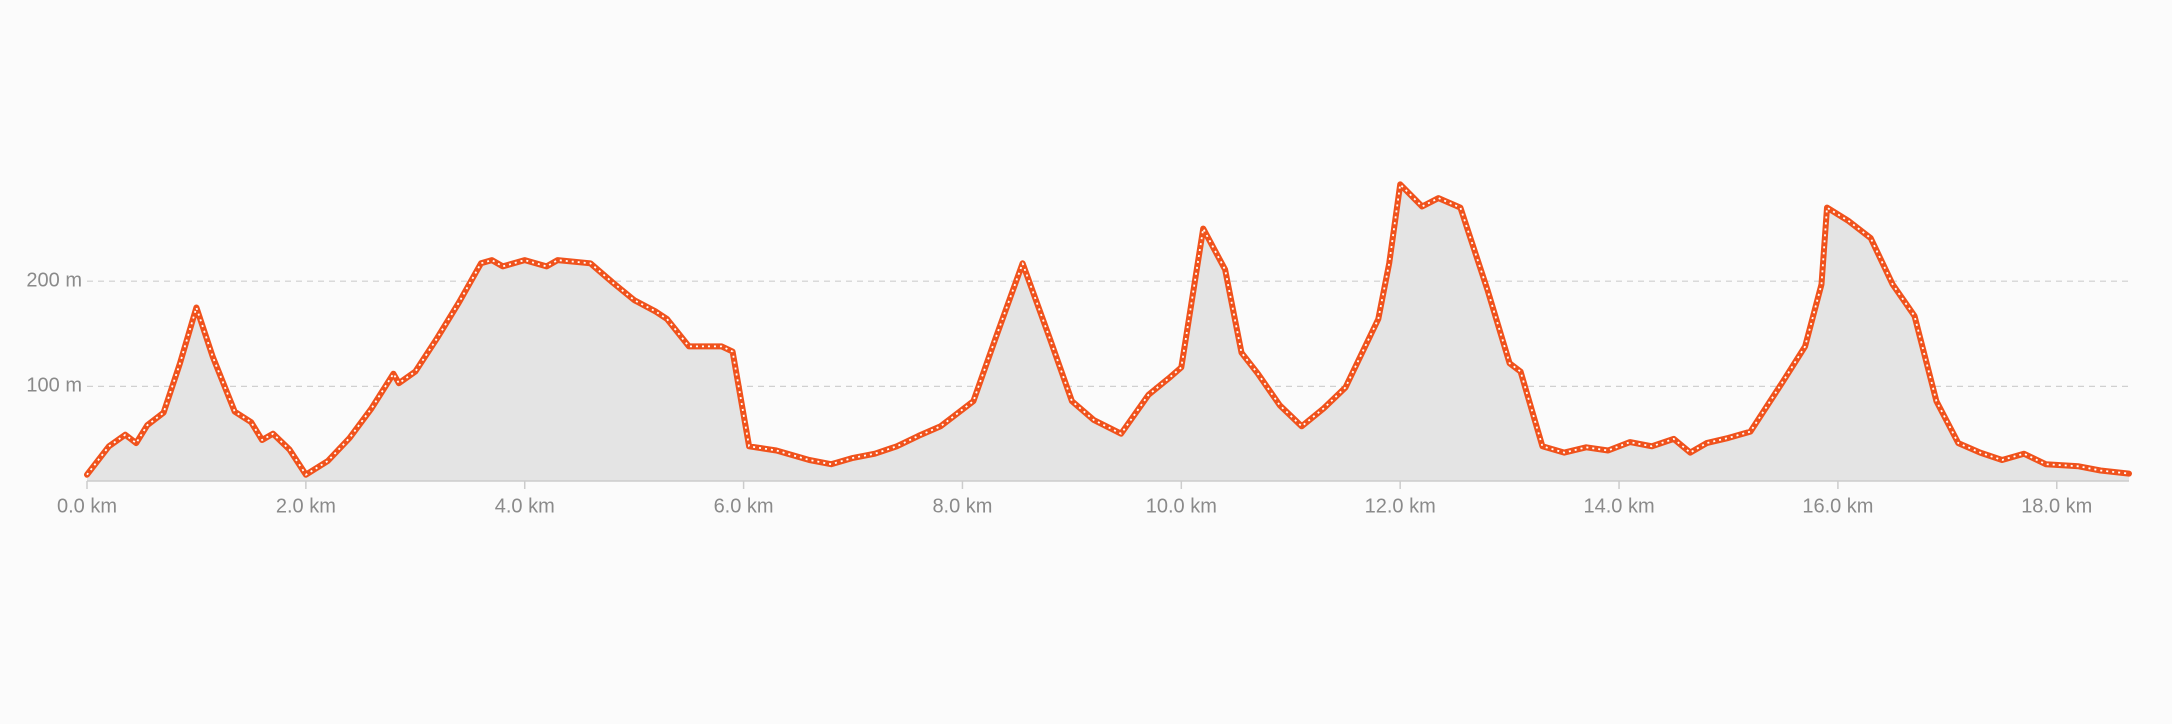 The width and height of the screenshot is (2172, 724). What do you see at coordinates (525, 506) in the screenshot?
I see `x-tick-label: 4.0 km` at bounding box center [525, 506].